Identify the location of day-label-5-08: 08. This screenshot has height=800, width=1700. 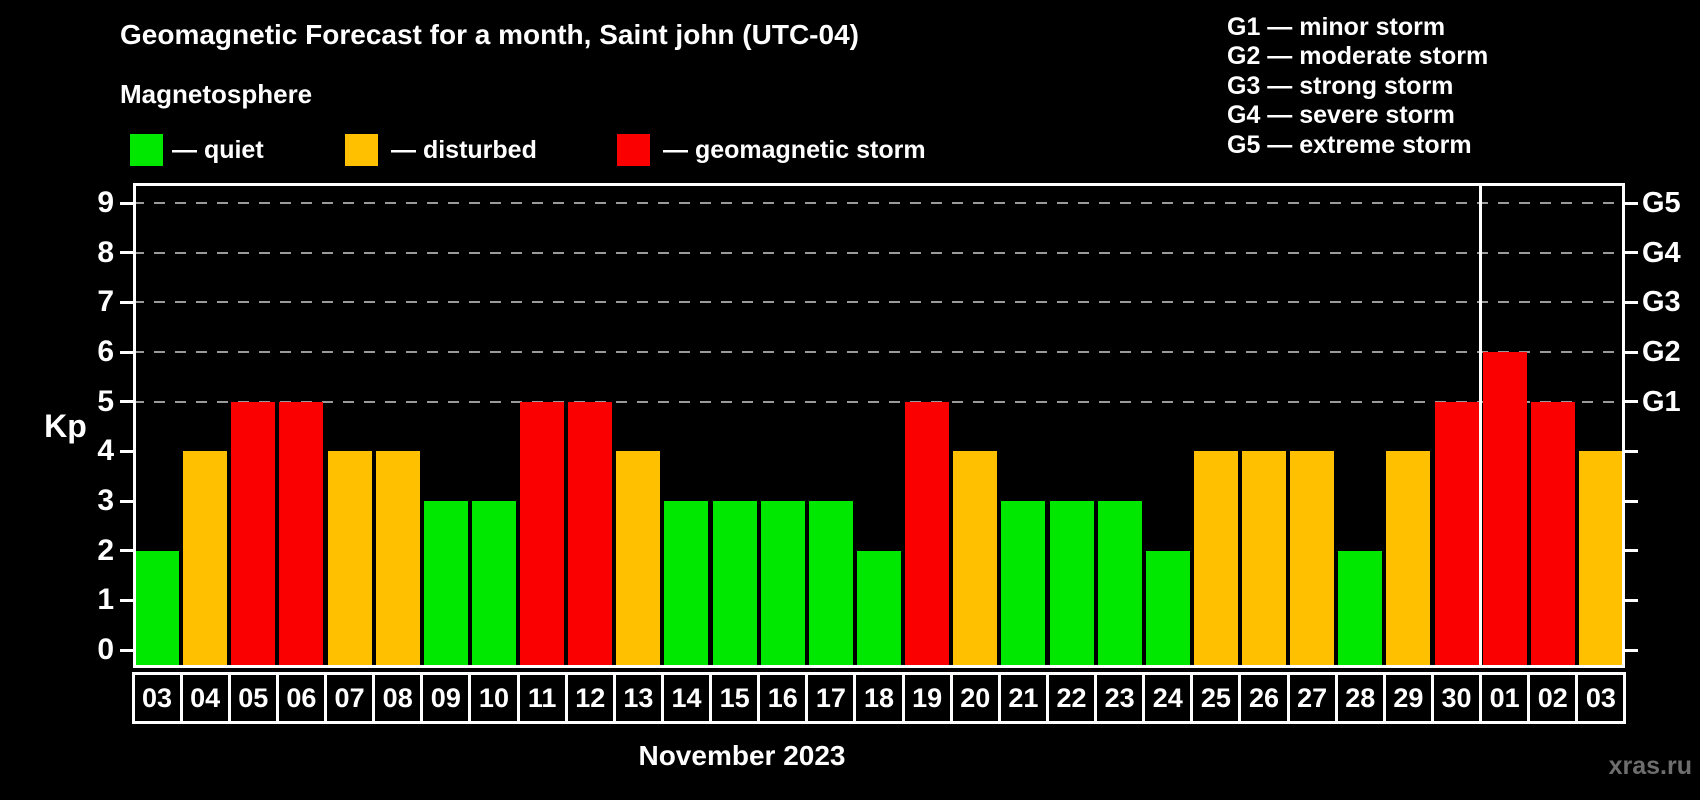
(398, 698).